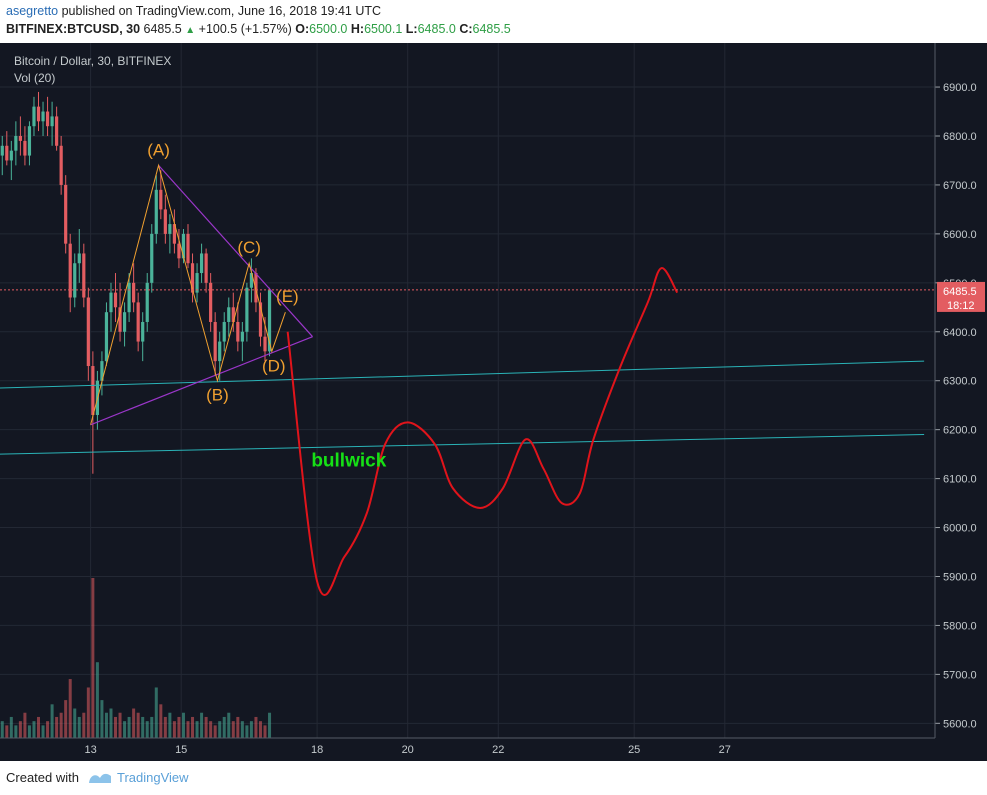  I want to click on x-tick-label: 25, so click(634, 750).